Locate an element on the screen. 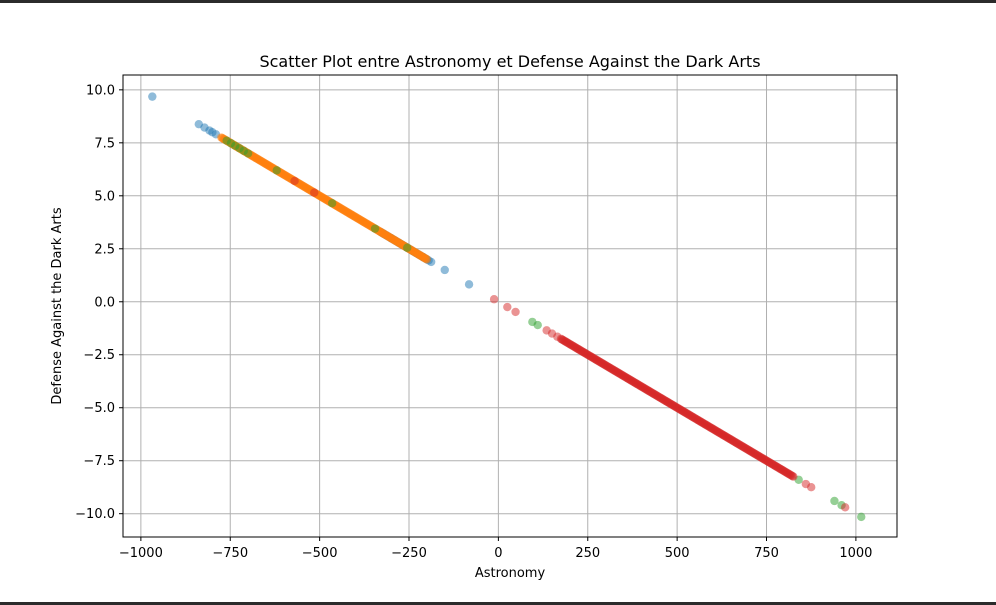  x-tick-label: 500 is located at coordinates (677, 553).